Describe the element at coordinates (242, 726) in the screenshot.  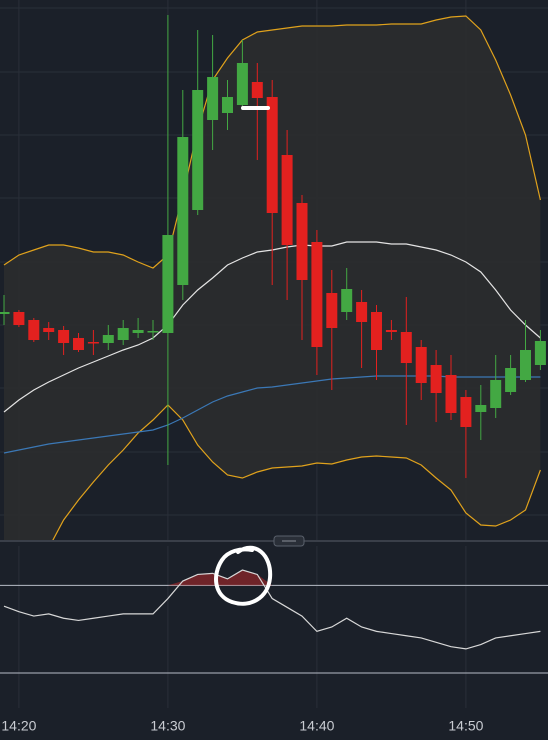
I see `time-axis: 14:20 14:30 14:40 14:50` at that location.